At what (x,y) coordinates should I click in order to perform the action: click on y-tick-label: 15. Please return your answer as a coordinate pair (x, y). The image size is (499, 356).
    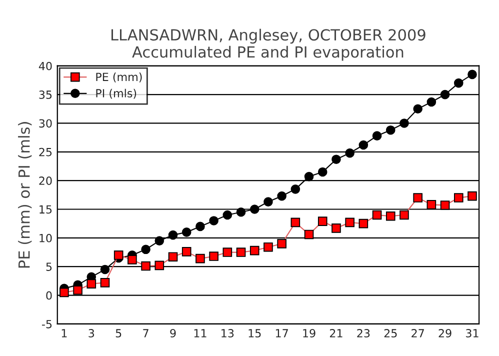
    Looking at the image, I should click on (46, 209).